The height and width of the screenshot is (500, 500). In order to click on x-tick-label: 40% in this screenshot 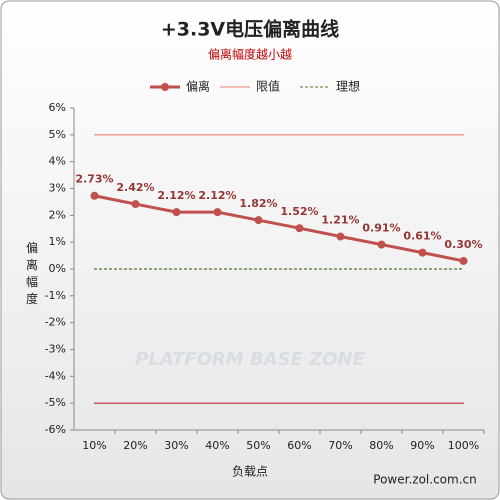, I will do `click(217, 445)`.